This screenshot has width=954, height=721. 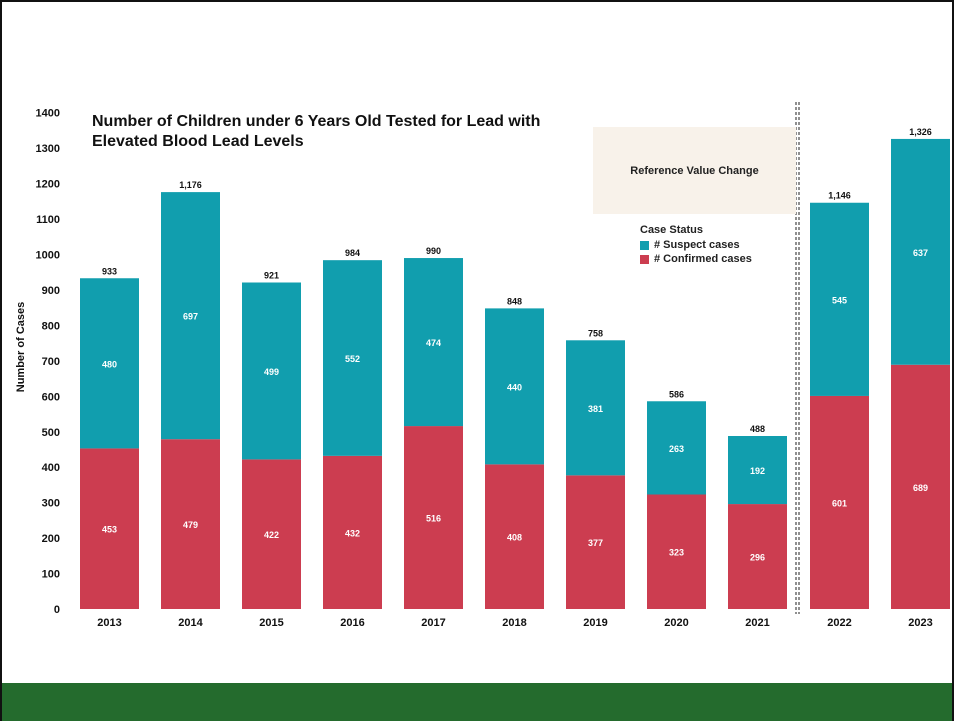 I want to click on label-suspect-2014: 697, so click(x=190, y=317).